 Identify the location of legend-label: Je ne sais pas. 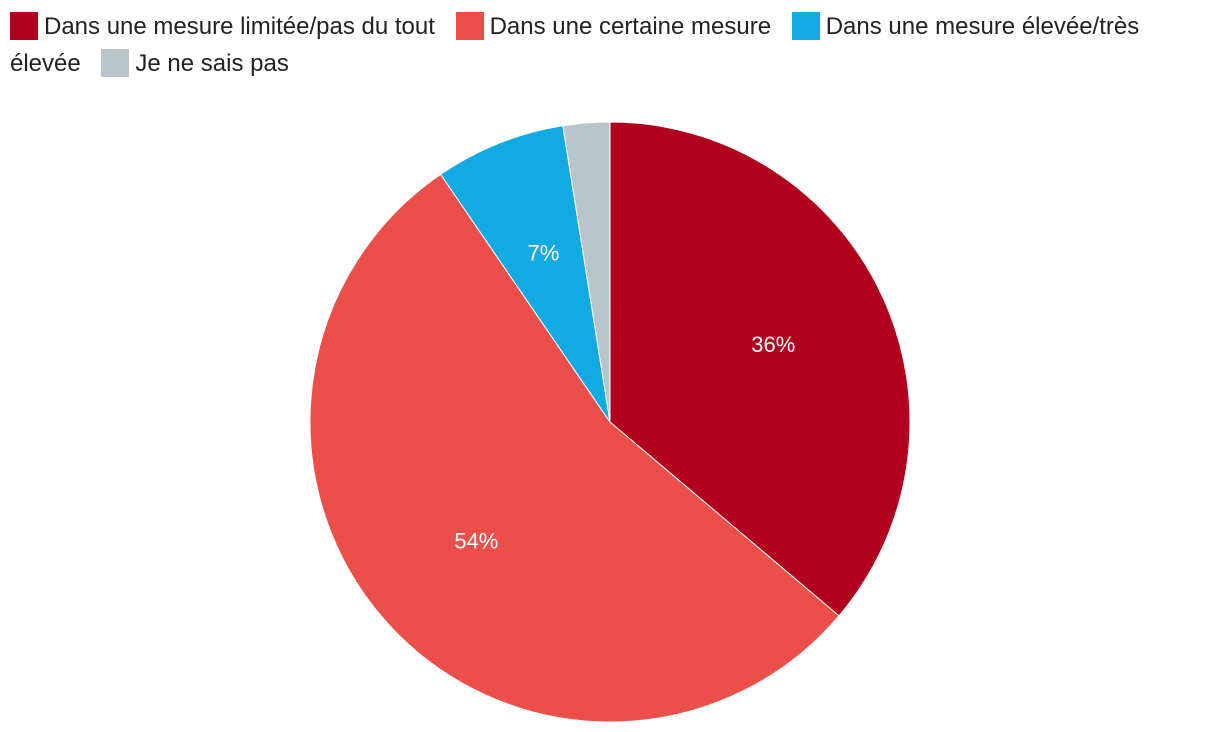
(212, 63).